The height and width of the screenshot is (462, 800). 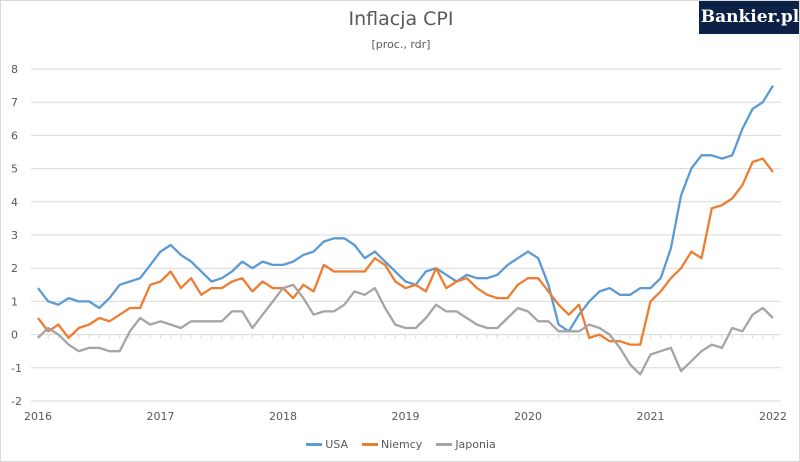 What do you see at coordinates (528, 416) in the screenshot?
I see `x-tick-label: 2020` at bounding box center [528, 416].